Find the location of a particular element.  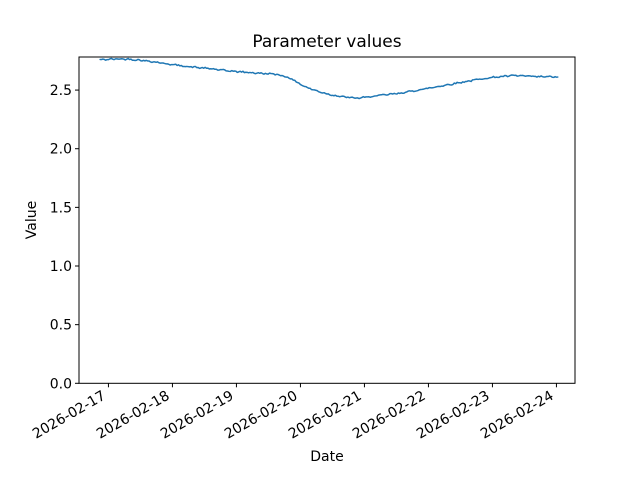

y-tick-label: 0.5 is located at coordinates (61, 326).